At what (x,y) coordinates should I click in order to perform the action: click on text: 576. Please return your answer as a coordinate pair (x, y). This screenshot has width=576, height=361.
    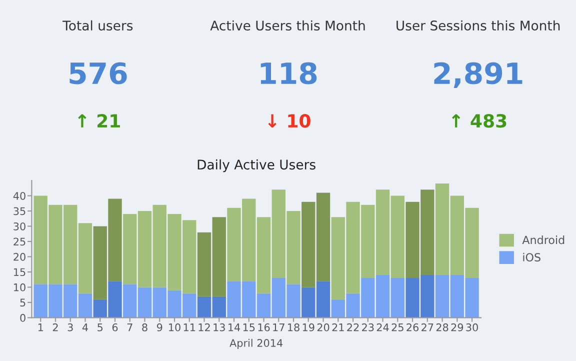
    Looking at the image, I should click on (98, 73).